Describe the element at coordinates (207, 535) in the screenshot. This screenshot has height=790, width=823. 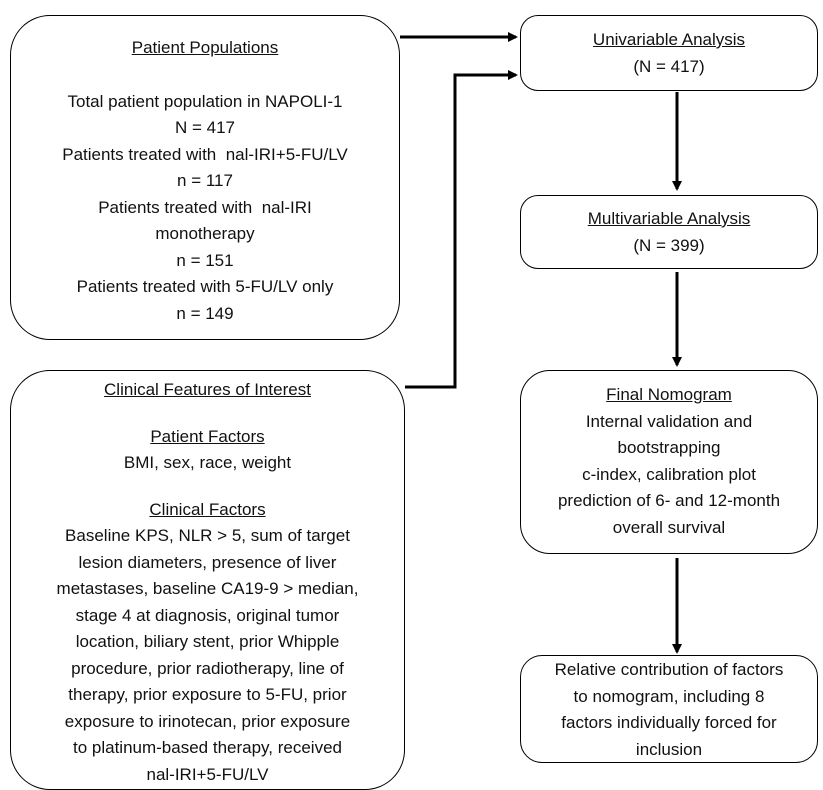
I see `text-line: Baseline KPS, NLR > 5, sum of target` at that location.